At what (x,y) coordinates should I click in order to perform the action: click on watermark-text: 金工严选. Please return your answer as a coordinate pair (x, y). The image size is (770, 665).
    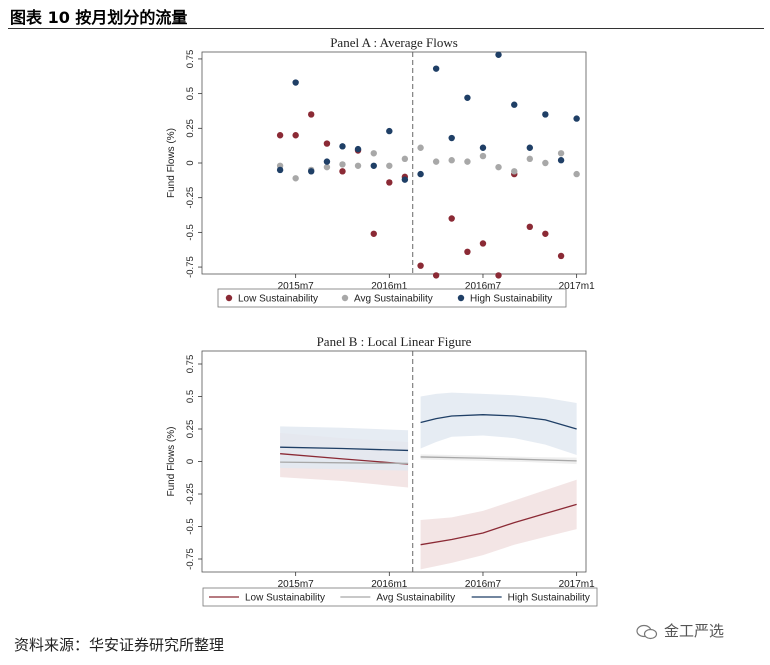
    Looking at the image, I should click on (694, 631).